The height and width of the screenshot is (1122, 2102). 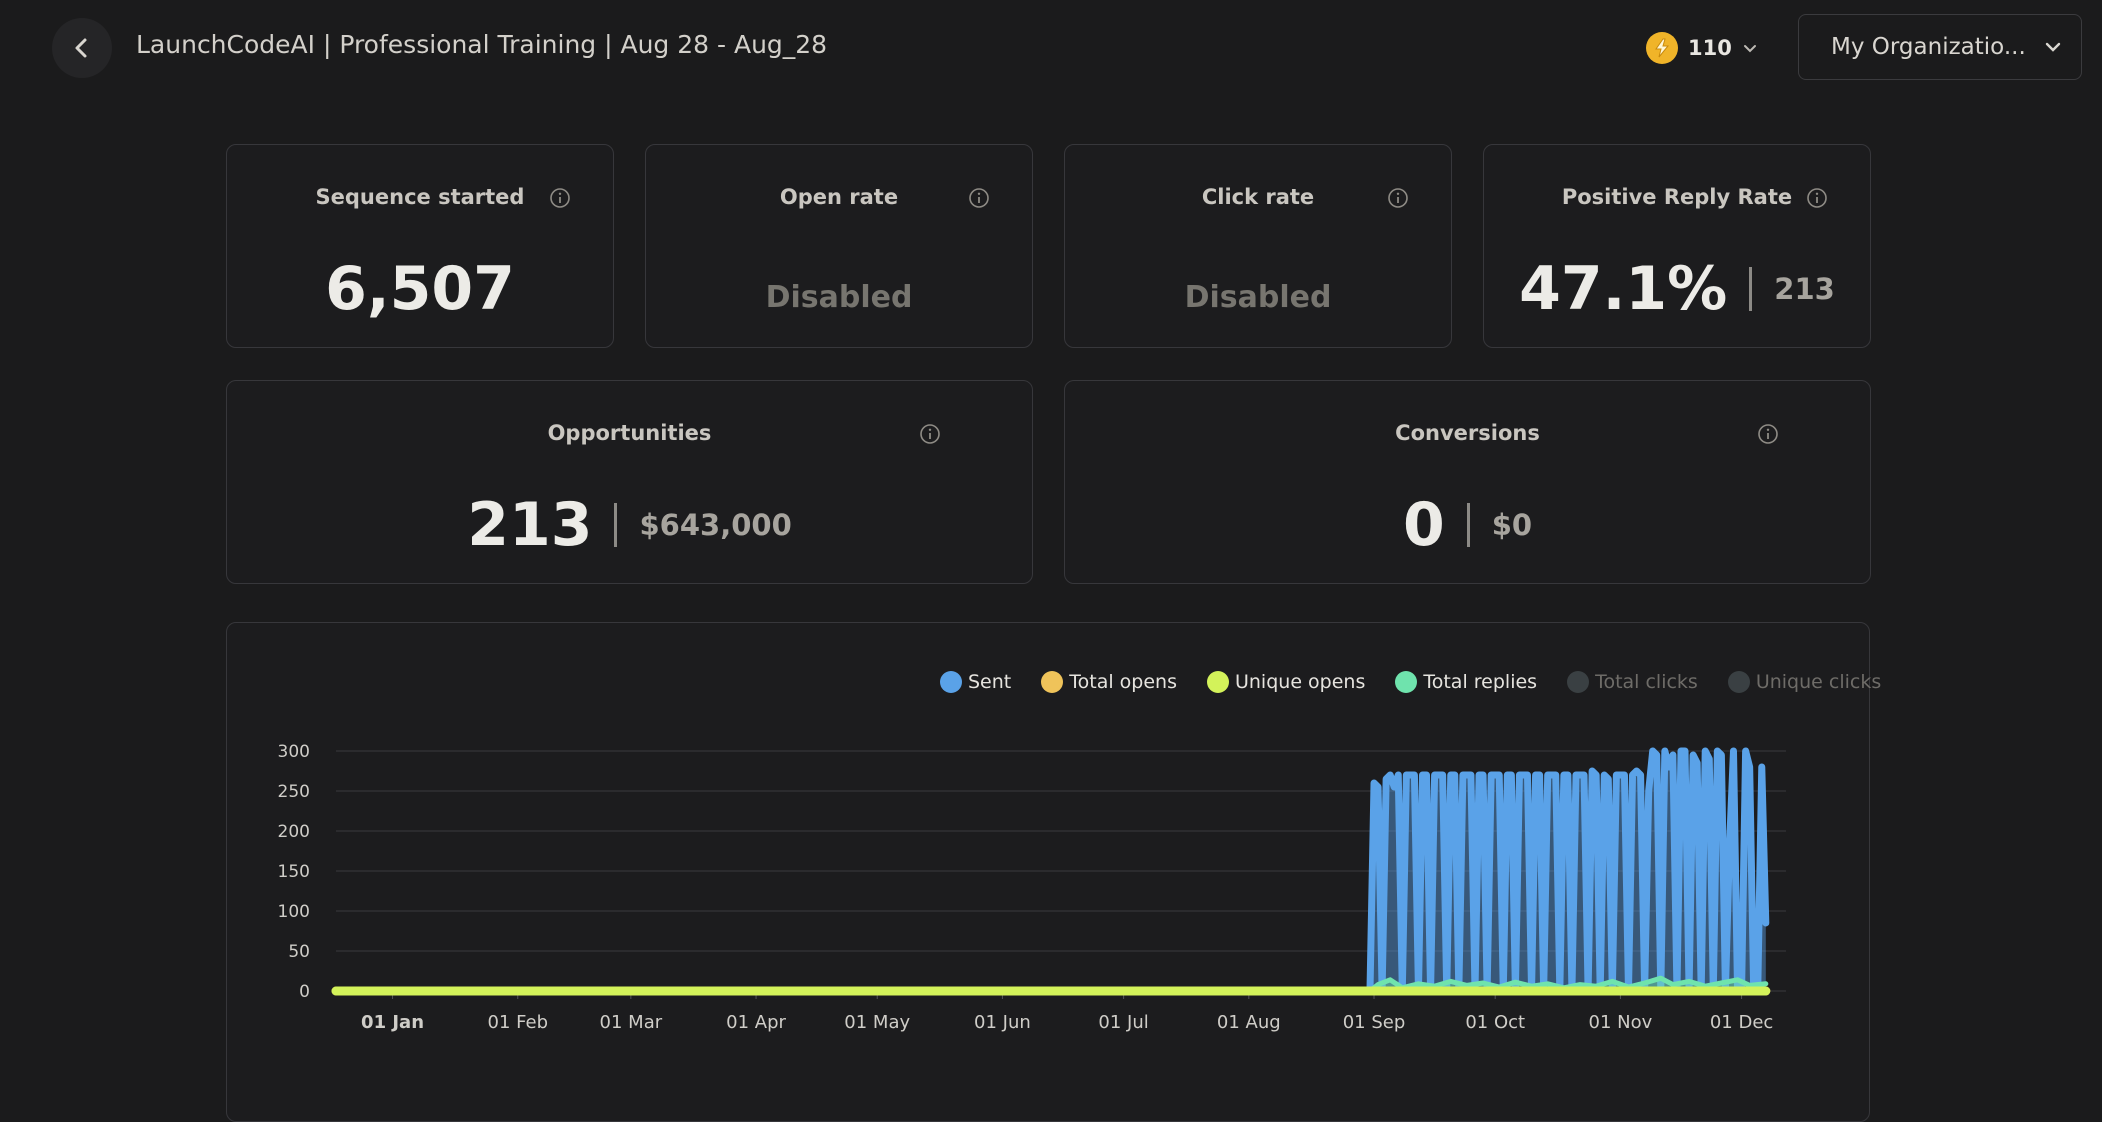 I want to click on x-tick-label: 01 Feb, so click(x=518, y=1022).